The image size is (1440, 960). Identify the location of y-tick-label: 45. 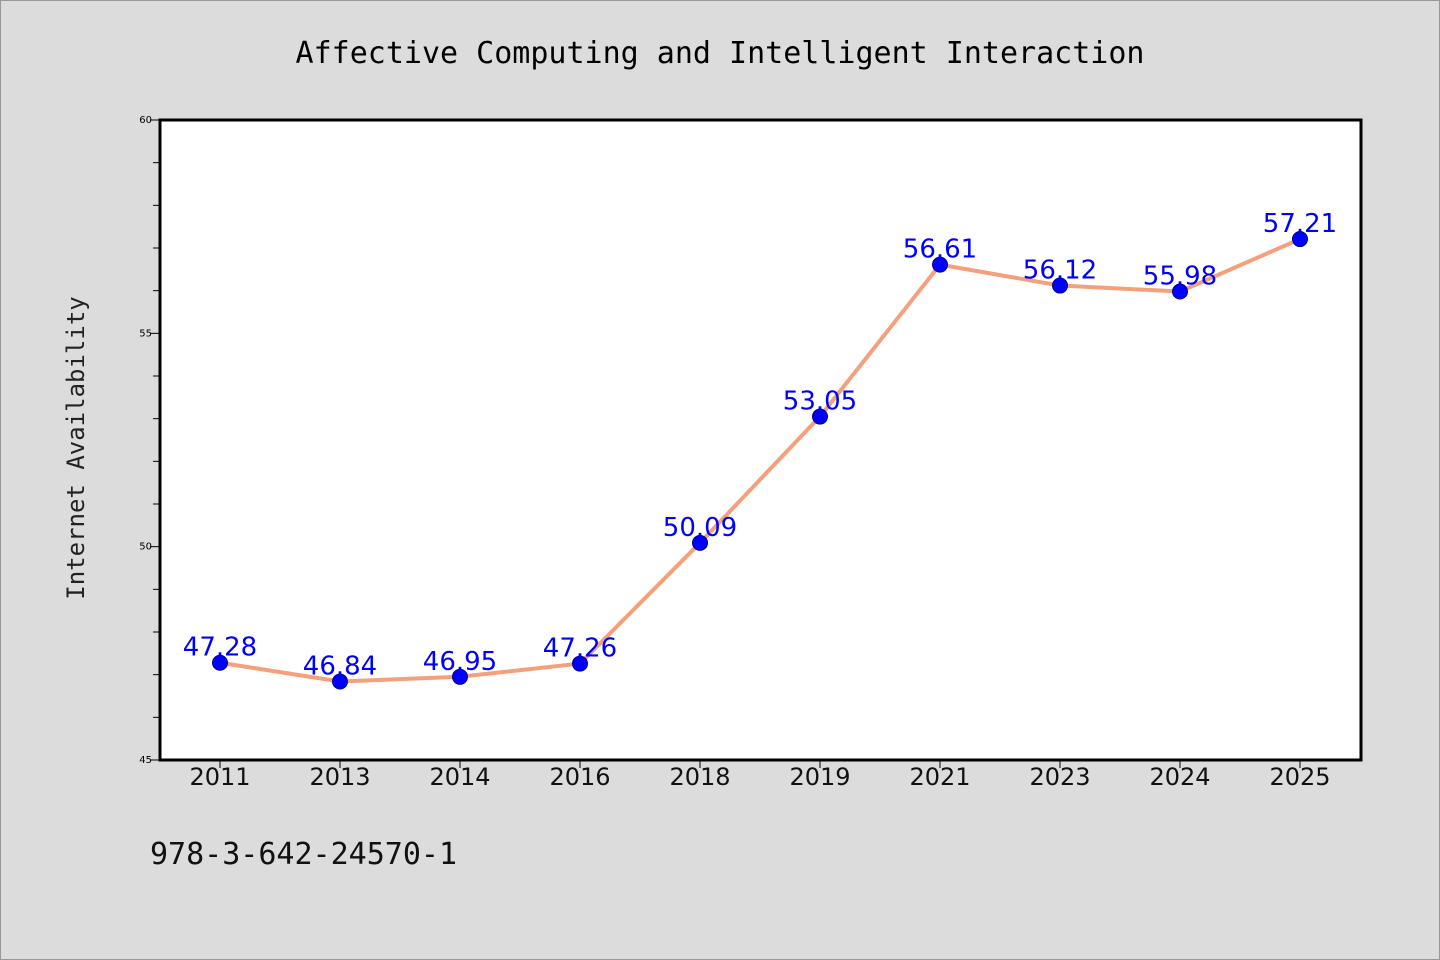
(145, 760).